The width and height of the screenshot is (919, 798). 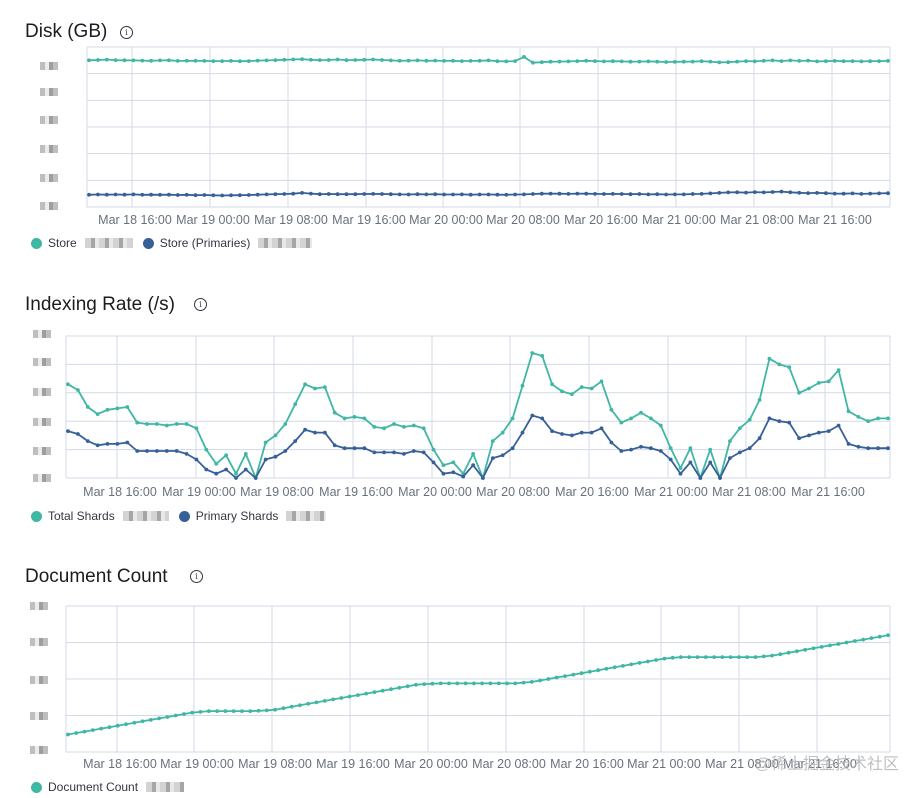 I want to click on docs-legend: Document Count, so click(x=112, y=787).